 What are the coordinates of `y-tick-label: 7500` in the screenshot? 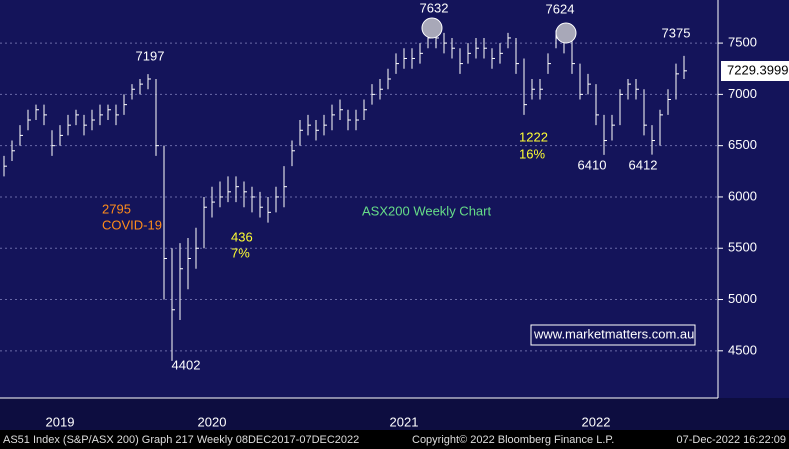 It's located at (742, 42).